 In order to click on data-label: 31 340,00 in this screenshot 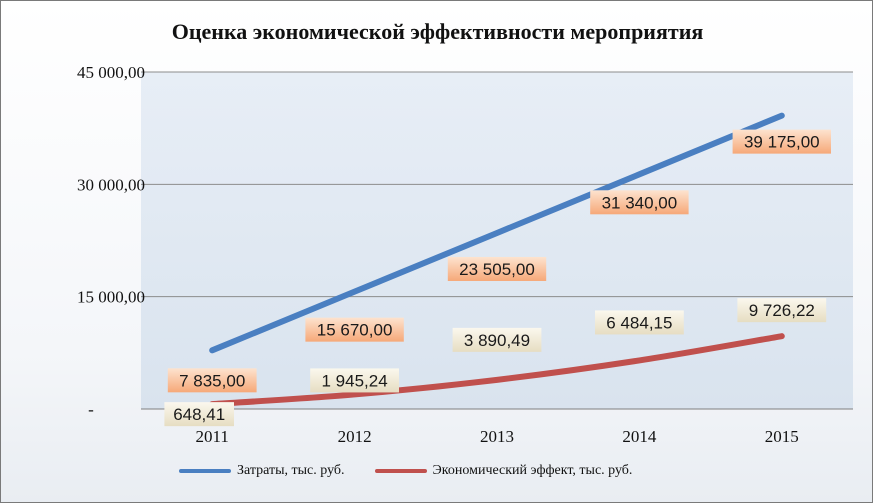, I will do `click(640, 202)`.